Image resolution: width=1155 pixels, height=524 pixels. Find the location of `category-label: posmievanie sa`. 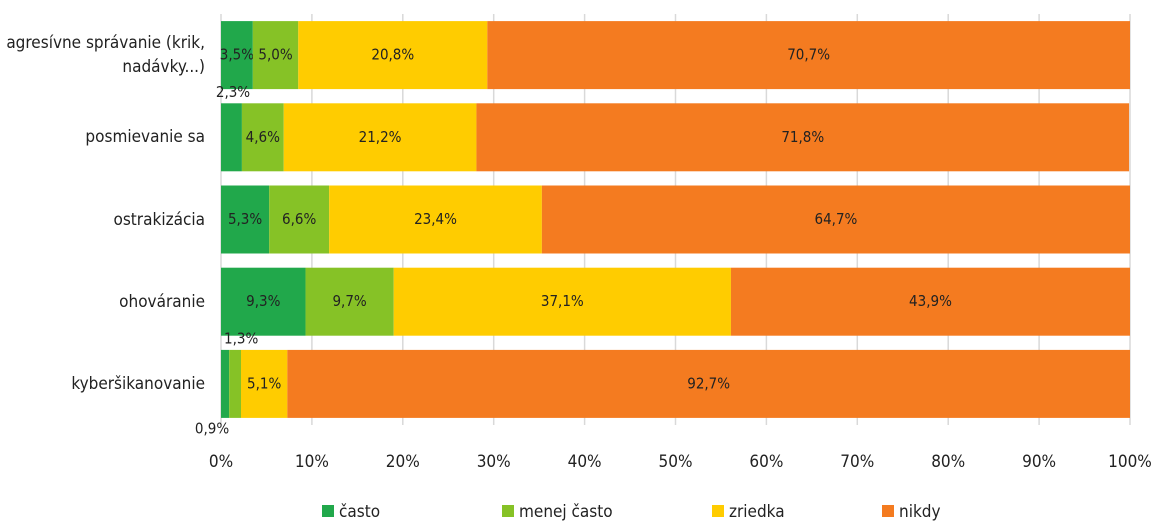

category-label: posmievanie sa is located at coordinates (145, 137).